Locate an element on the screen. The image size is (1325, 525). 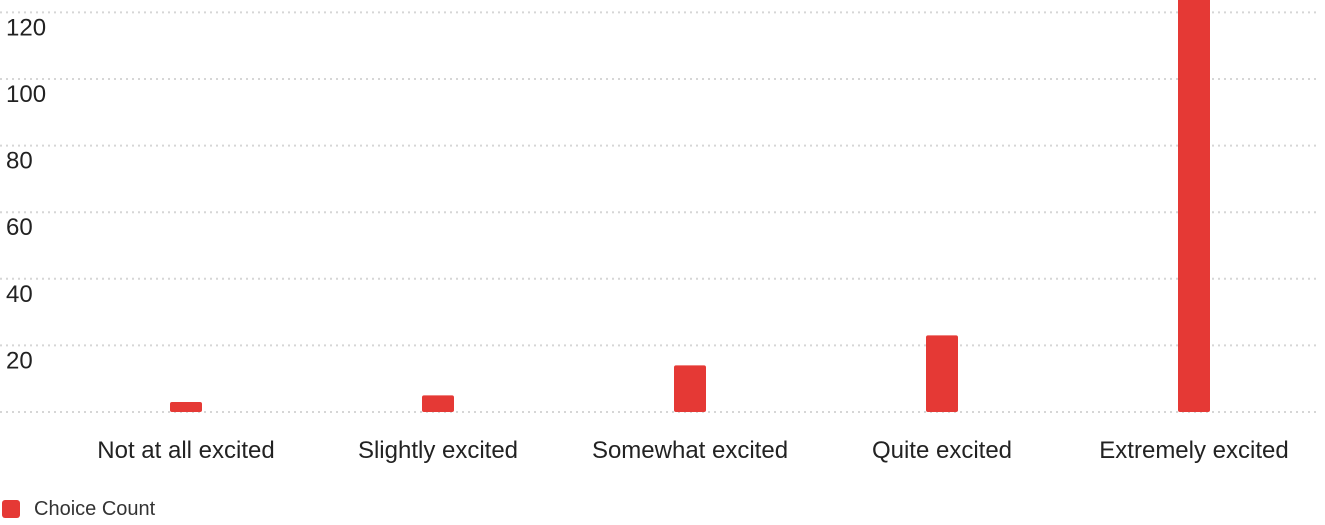
y-tick-label: 40 is located at coordinates (19, 294).